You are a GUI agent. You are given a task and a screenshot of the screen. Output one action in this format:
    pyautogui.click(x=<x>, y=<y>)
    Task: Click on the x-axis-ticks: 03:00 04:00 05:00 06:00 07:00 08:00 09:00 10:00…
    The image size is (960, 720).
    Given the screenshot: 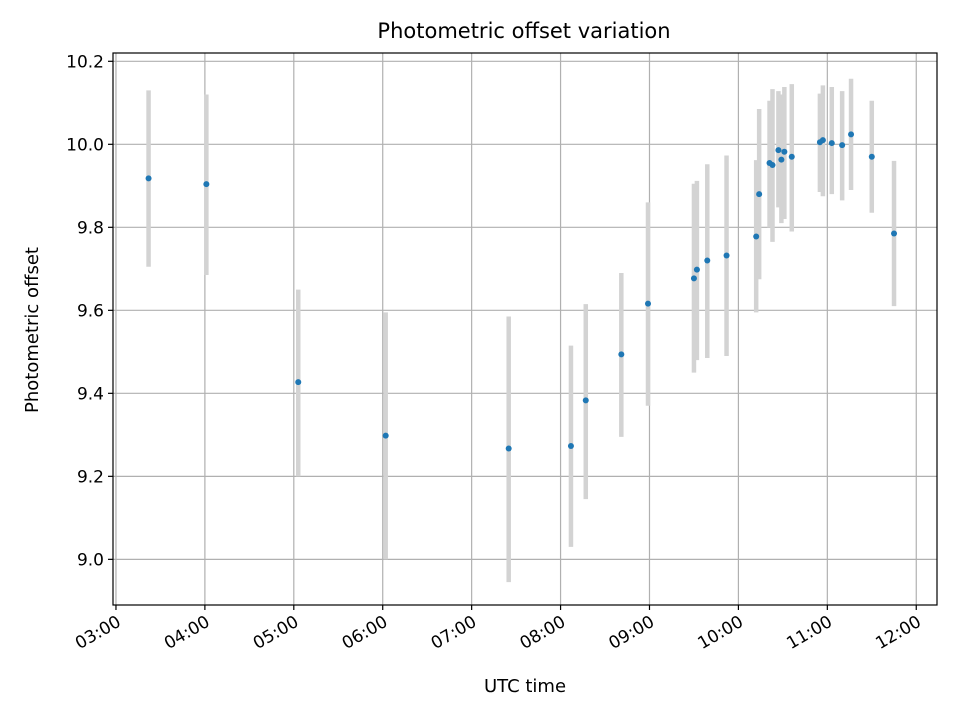 What is the action you would take?
    pyautogui.click(x=498, y=629)
    